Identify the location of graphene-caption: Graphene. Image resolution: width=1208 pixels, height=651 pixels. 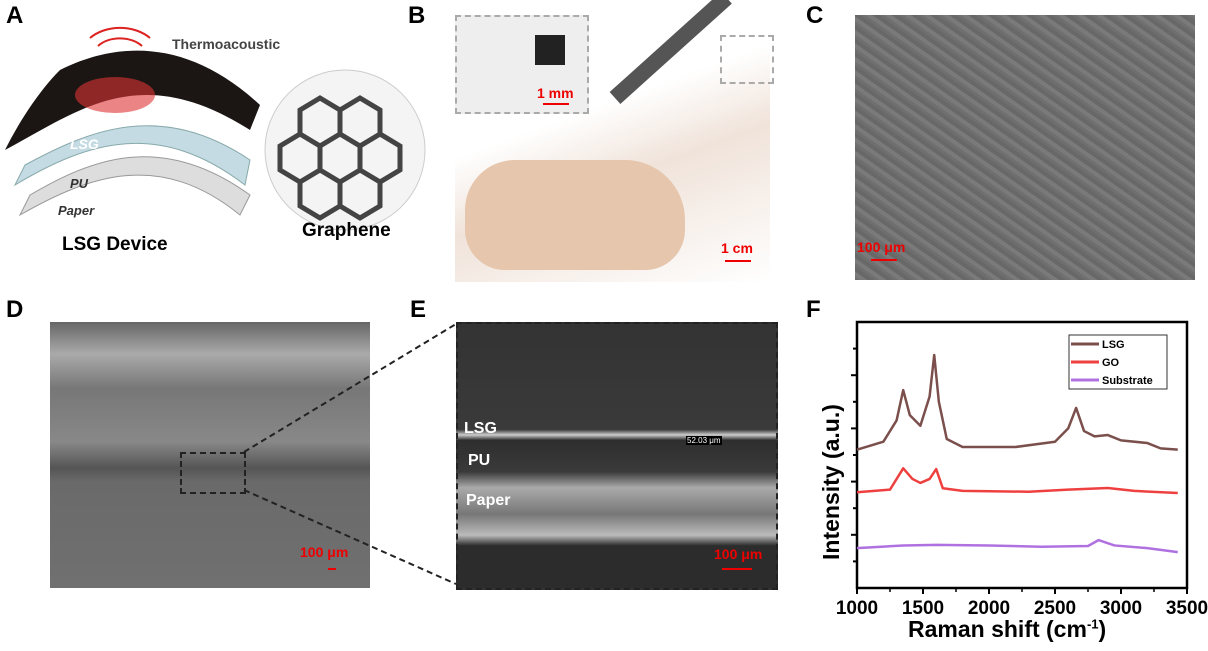
(346, 230).